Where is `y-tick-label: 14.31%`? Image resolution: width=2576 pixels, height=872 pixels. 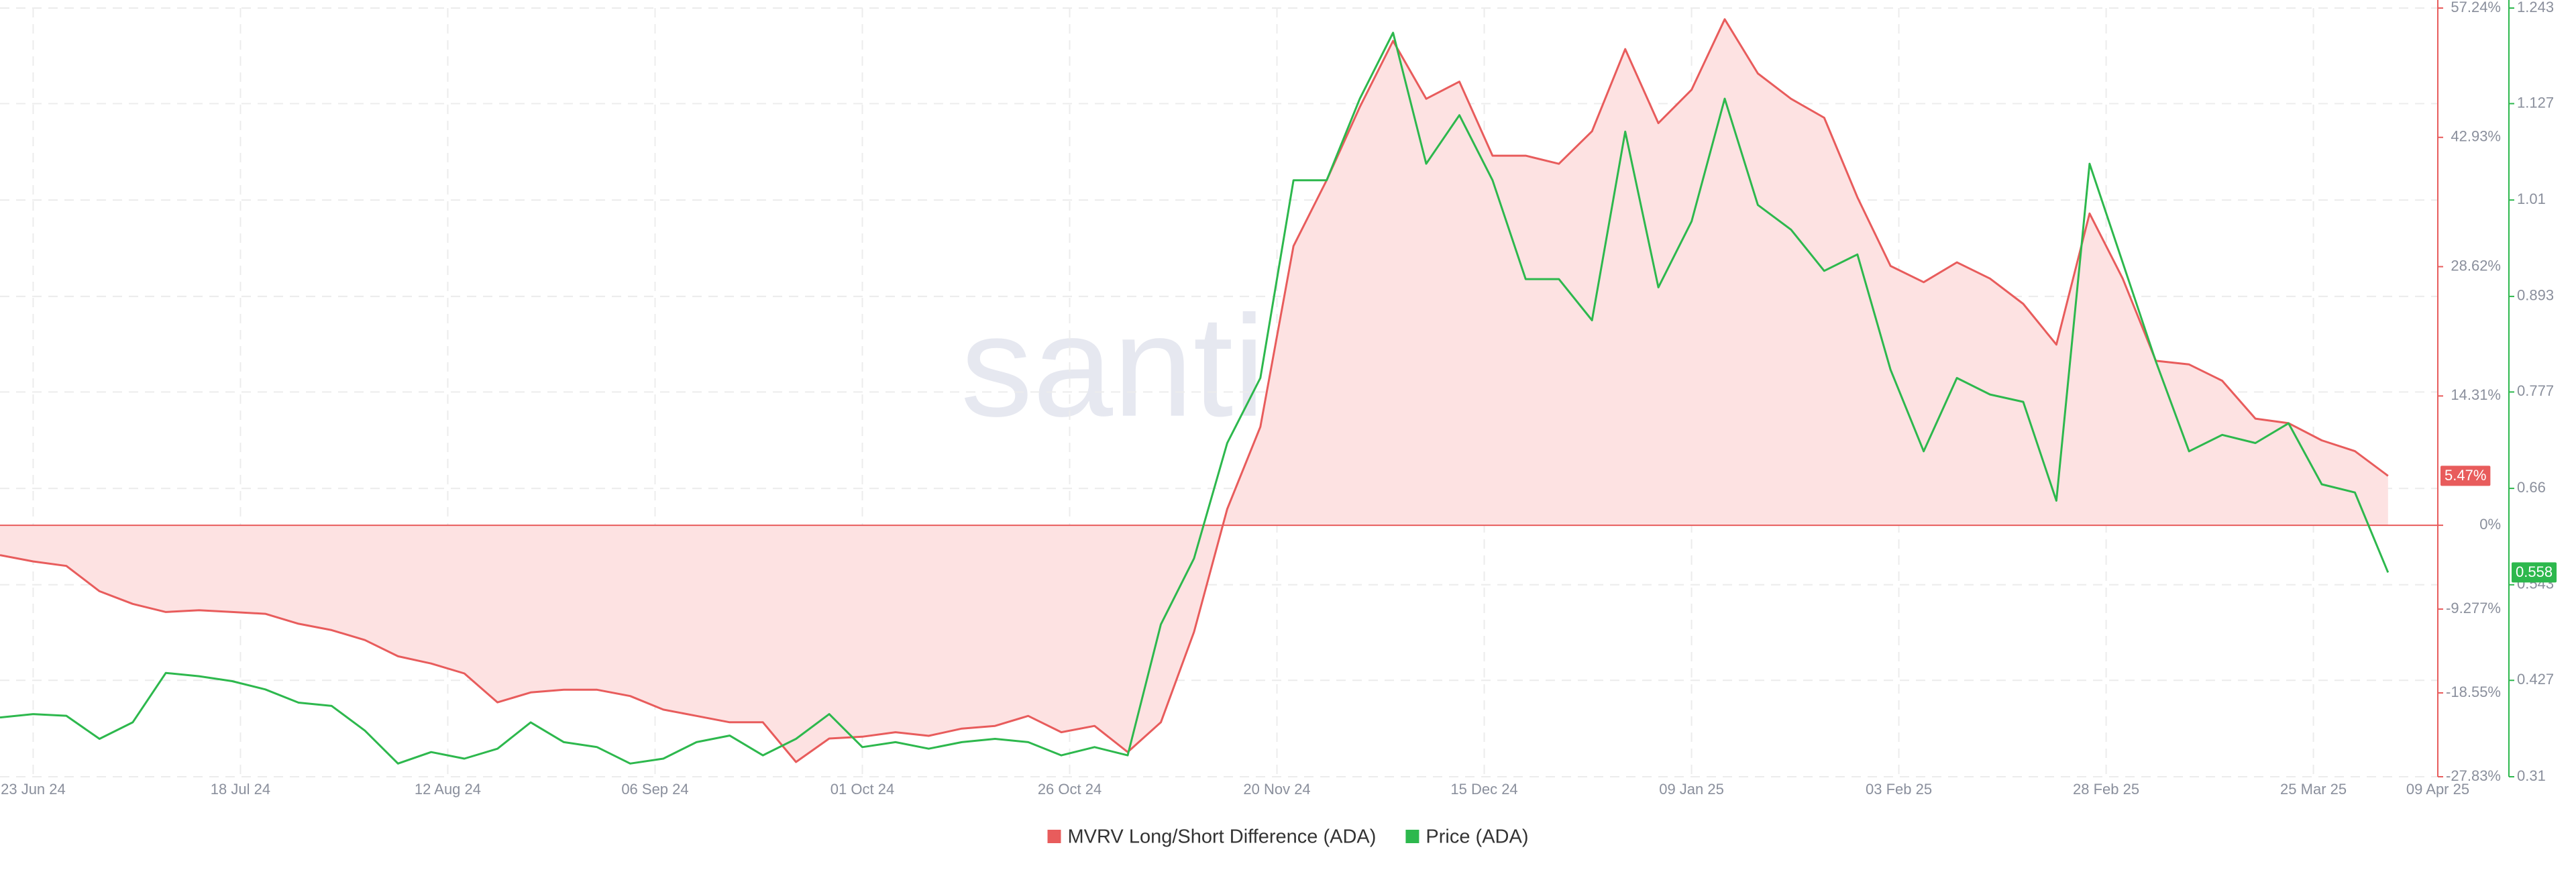
y-tick-label: 14.31% is located at coordinates (2476, 395).